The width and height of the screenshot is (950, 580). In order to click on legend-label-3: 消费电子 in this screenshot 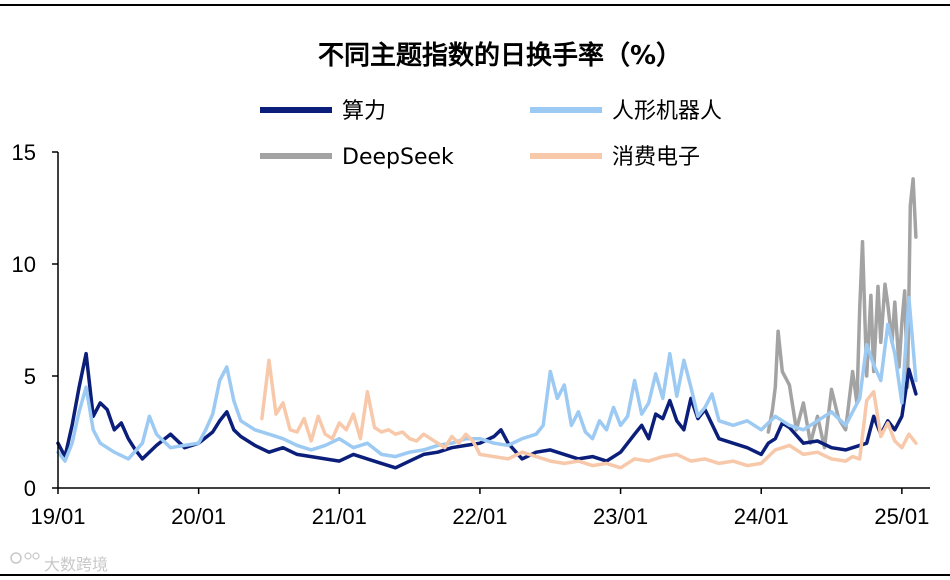, I will do `click(656, 157)`.